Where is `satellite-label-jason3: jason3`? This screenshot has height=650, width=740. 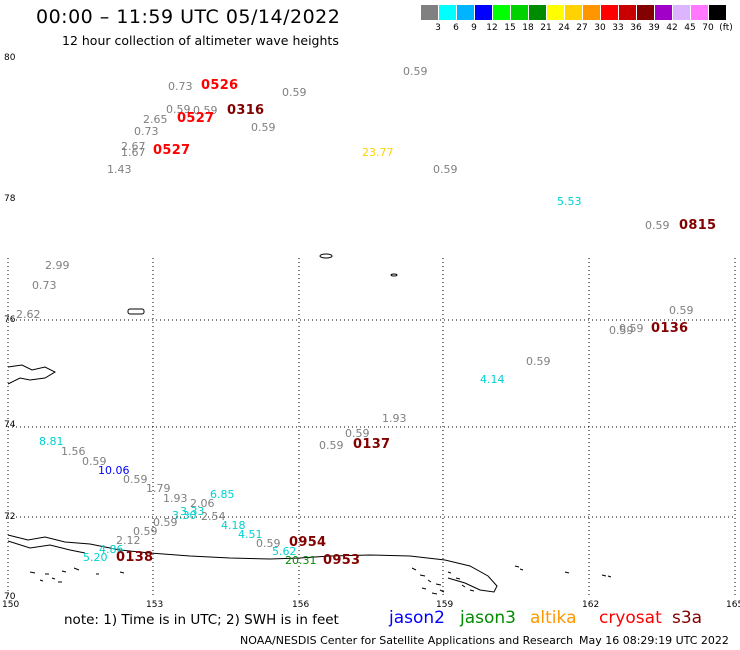
satellite-label-jason3: jason3 is located at coordinates (488, 618).